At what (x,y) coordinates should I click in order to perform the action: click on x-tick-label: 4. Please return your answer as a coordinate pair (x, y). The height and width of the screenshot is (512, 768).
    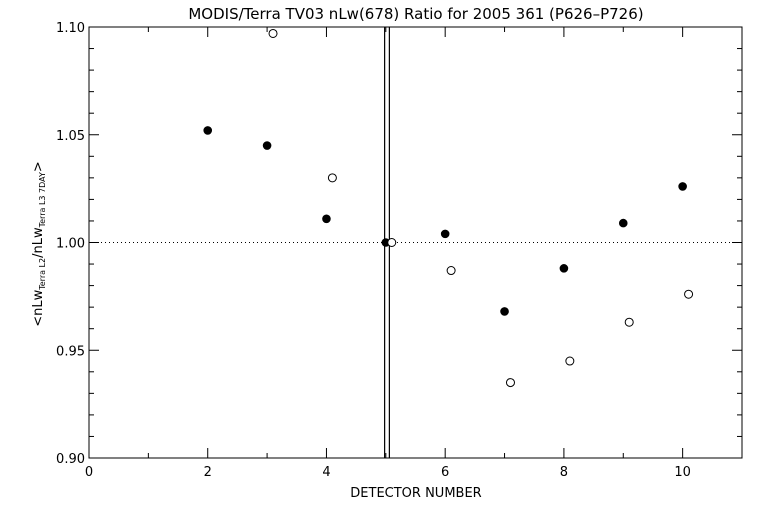
    Looking at the image, I should click on (326, 472).